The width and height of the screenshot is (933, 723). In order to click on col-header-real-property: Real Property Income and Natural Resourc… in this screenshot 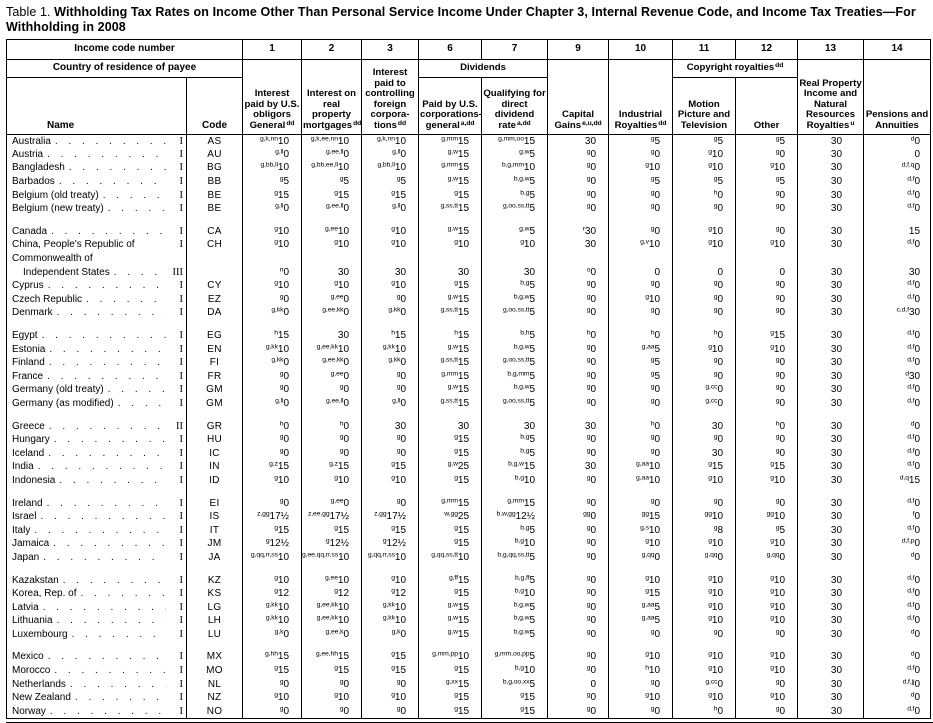, I will do `click(831, 97)`.